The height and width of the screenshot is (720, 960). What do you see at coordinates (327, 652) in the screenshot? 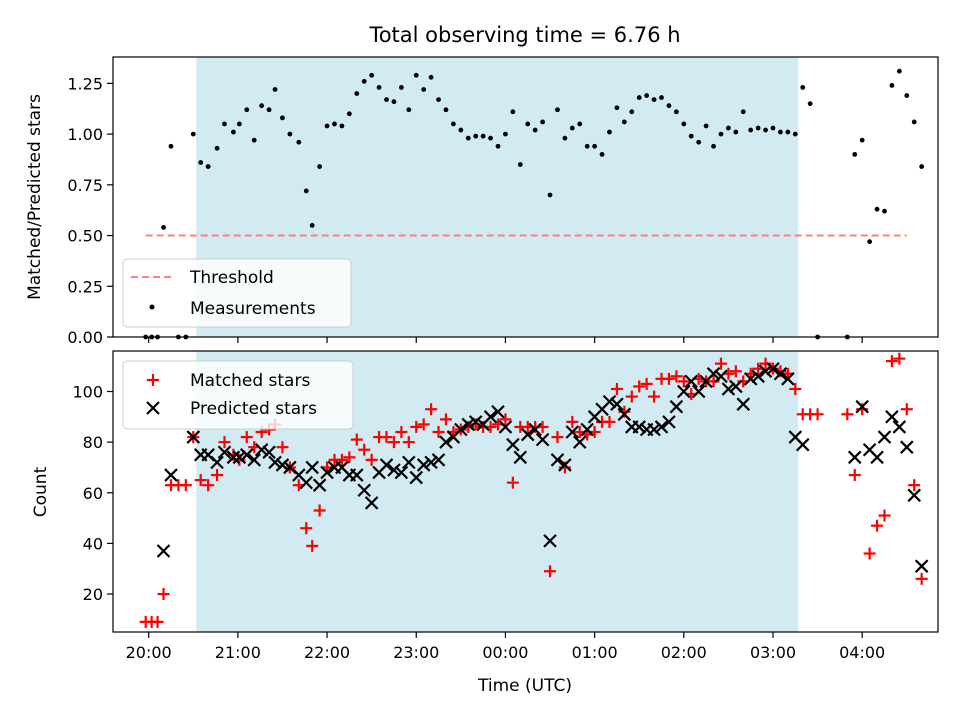
I see `x-tick-label: 22:00` at bounding box center [327, 652].